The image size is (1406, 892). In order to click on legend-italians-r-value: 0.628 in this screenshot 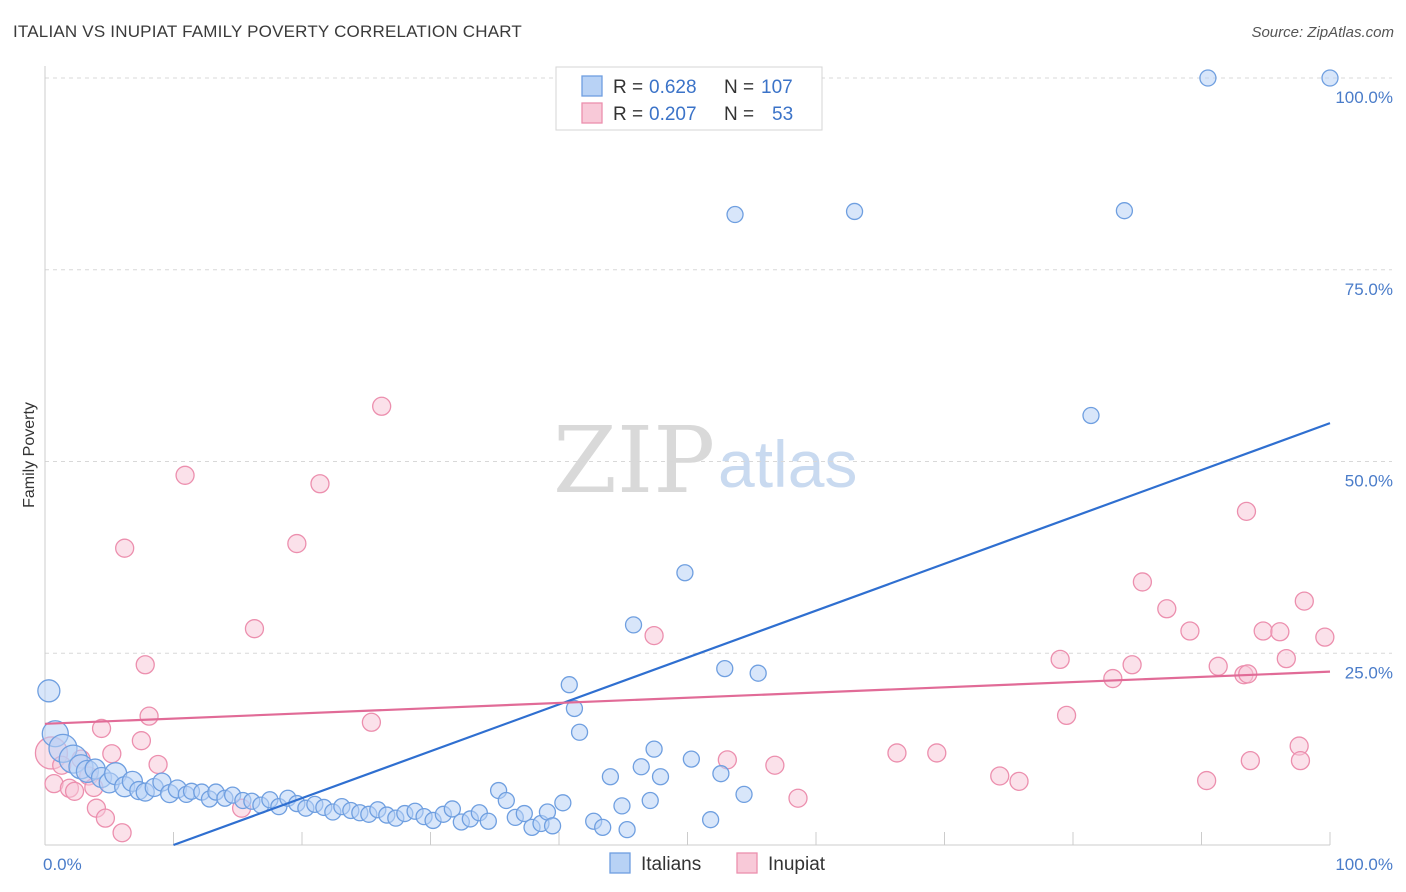, I will do `click(673, 87)`.